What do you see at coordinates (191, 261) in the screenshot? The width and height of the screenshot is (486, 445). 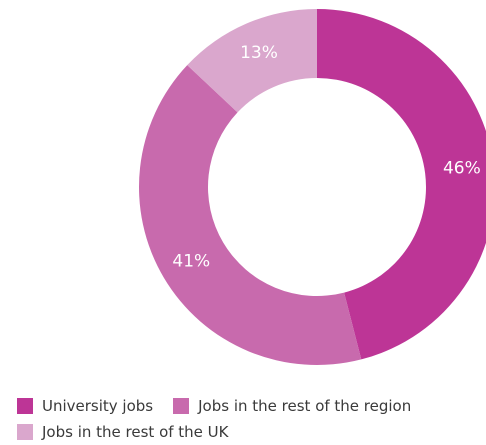 I see `donut-slice-label-1: 41%` at bounding box center [191, 261].